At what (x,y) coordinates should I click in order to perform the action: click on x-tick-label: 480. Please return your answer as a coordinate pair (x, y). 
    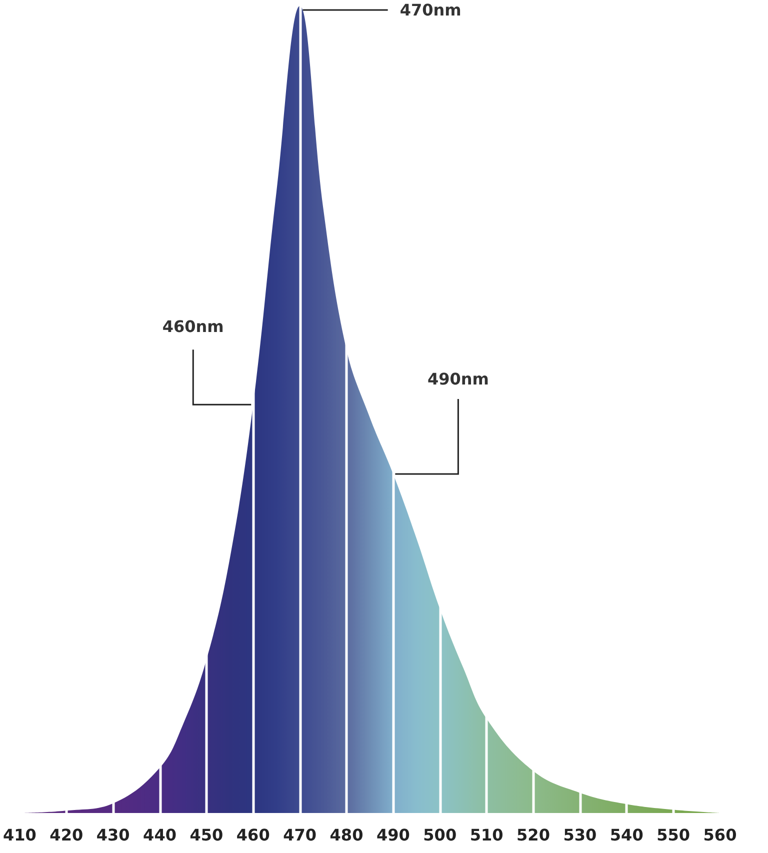
    Looking at the image, I should click on (347, 835).